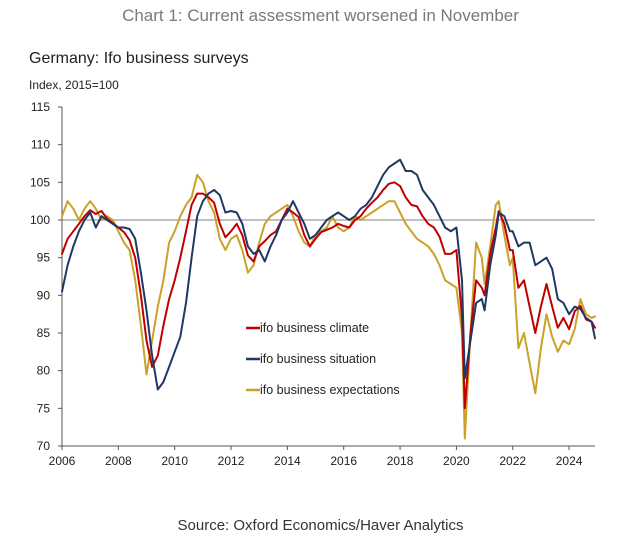 The width and height of the screenshot is (641, 555). Describe the element at coordinates (44, 371) in the screenshot. I see `y-tick-label: 80` at that location.